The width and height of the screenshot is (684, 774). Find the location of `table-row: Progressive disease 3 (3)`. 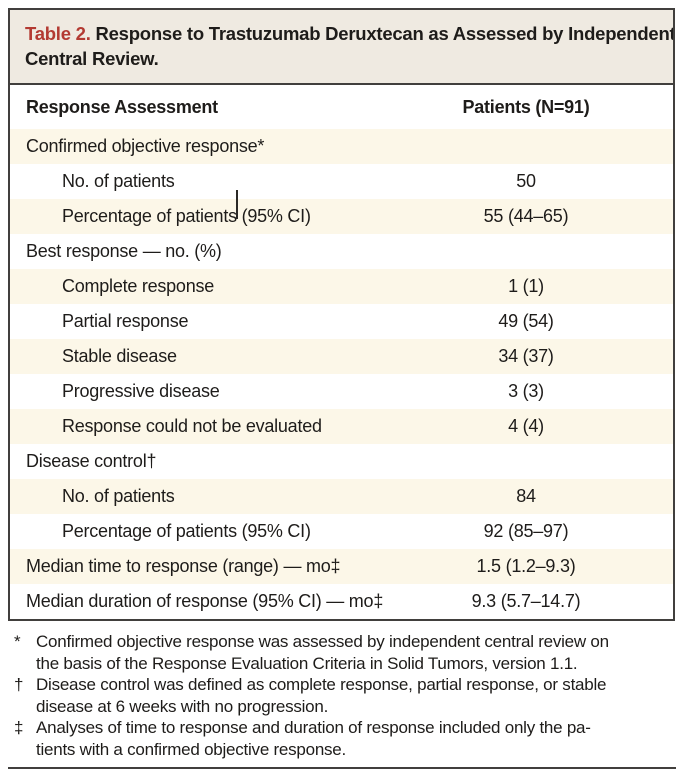

table-row: Progressive disease 3 (3) is located at coordinates (341, 391).